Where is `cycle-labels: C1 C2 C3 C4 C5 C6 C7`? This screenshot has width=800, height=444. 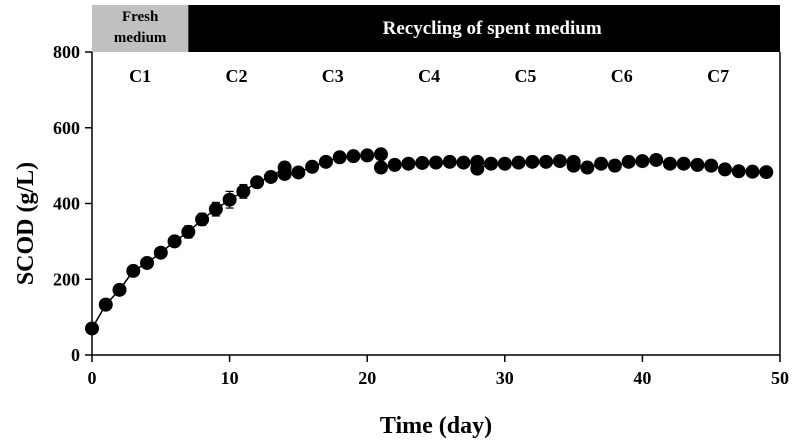 cycle-labels: C1 C2 C3 C4 C5 C6 C7 is located at coordinates (429, 76).